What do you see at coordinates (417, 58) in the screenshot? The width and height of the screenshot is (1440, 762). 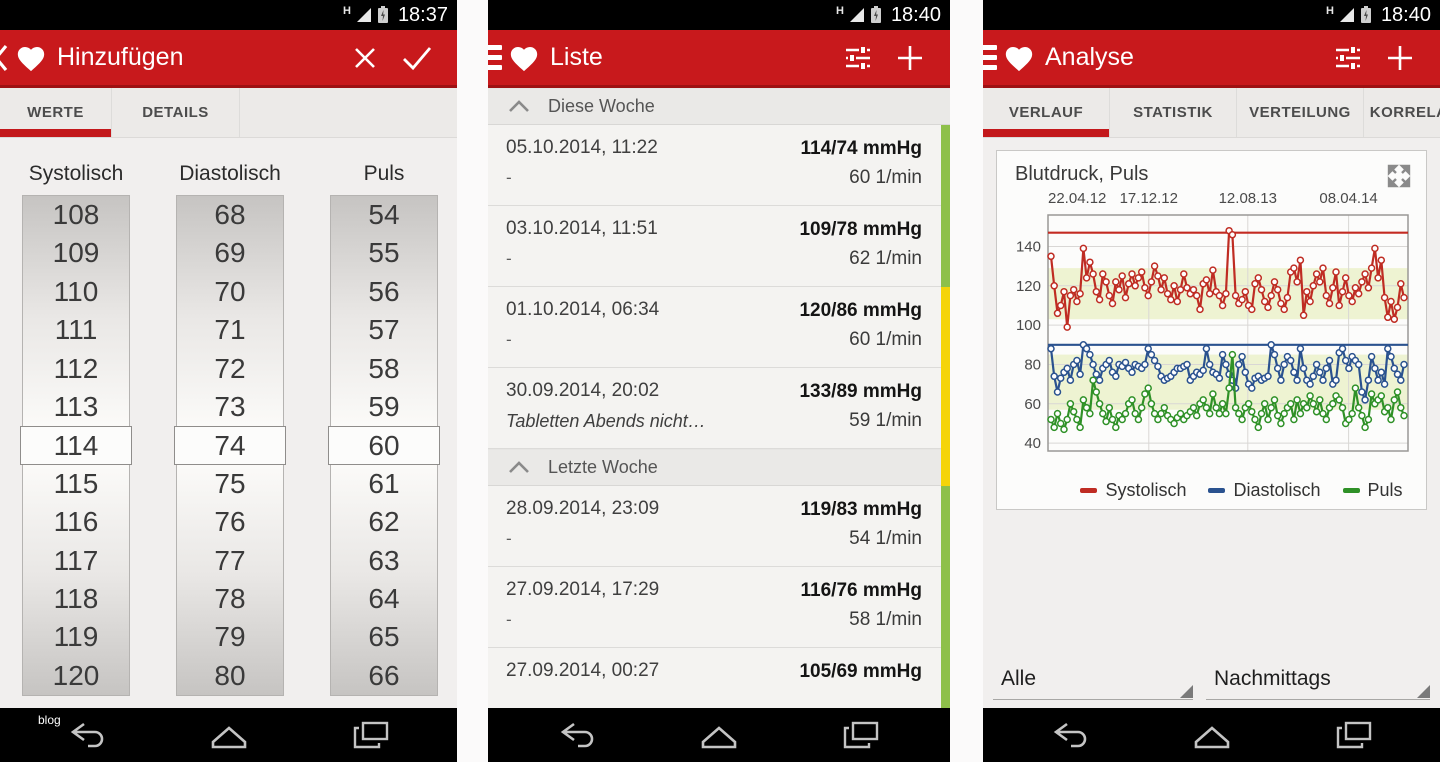 I see `confirm-button` at bounding box center [417, 58].